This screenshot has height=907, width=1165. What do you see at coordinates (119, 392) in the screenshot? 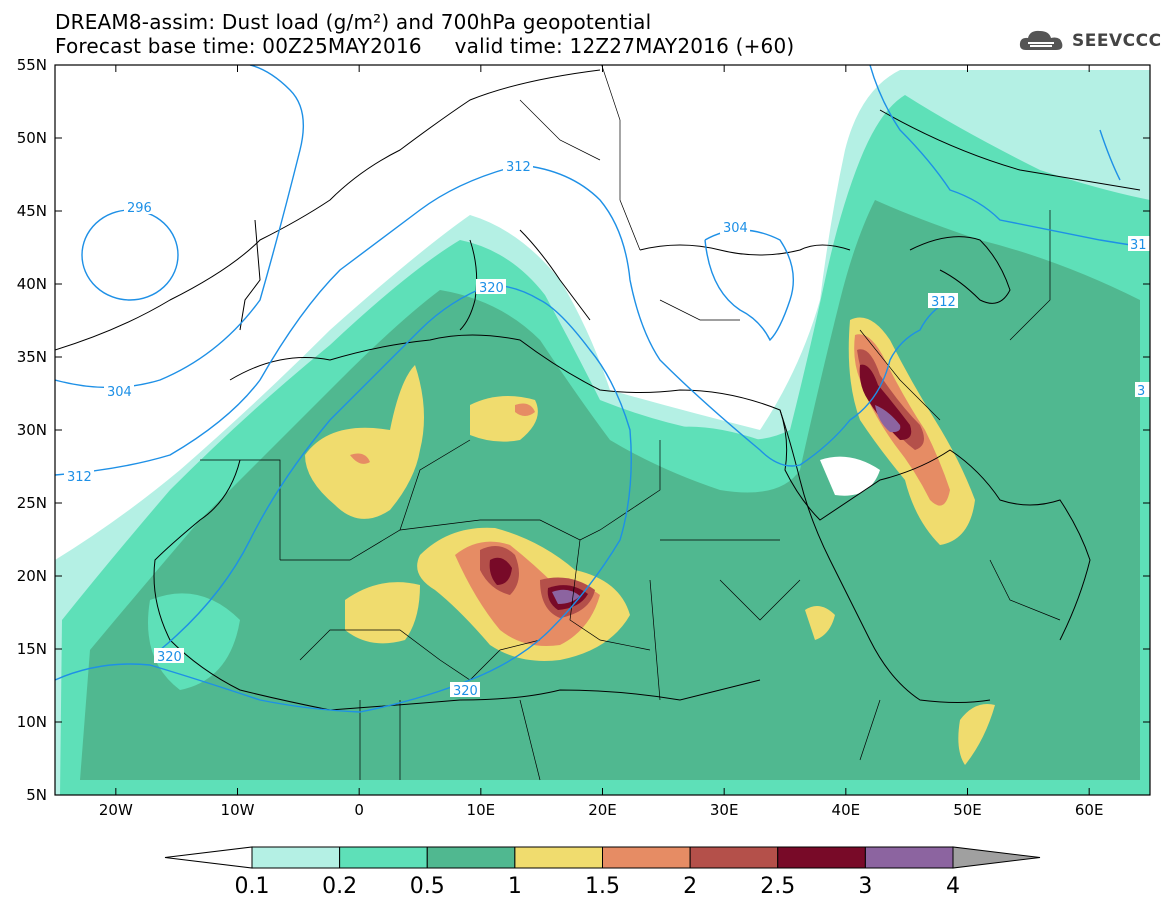
I see `contour-label-304-w: 304` at bounding box center [119, 392].